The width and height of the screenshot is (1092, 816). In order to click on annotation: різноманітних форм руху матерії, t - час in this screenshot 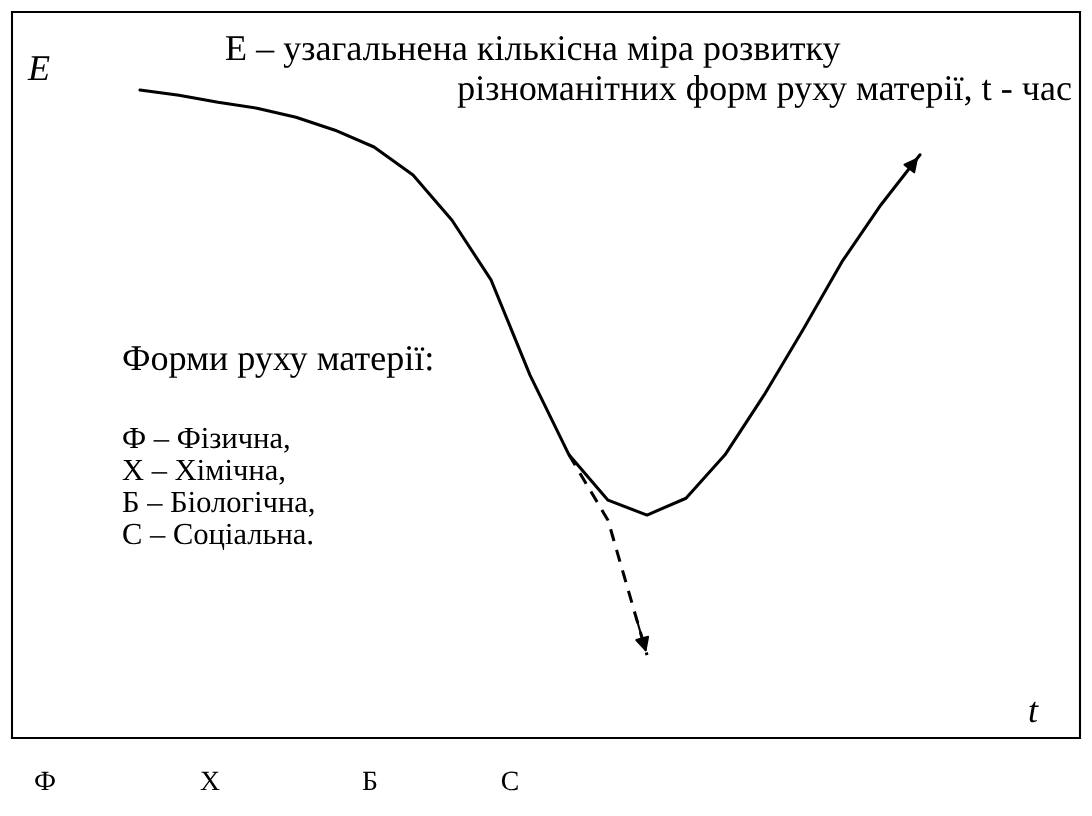, I will do `click(764, 91)`.